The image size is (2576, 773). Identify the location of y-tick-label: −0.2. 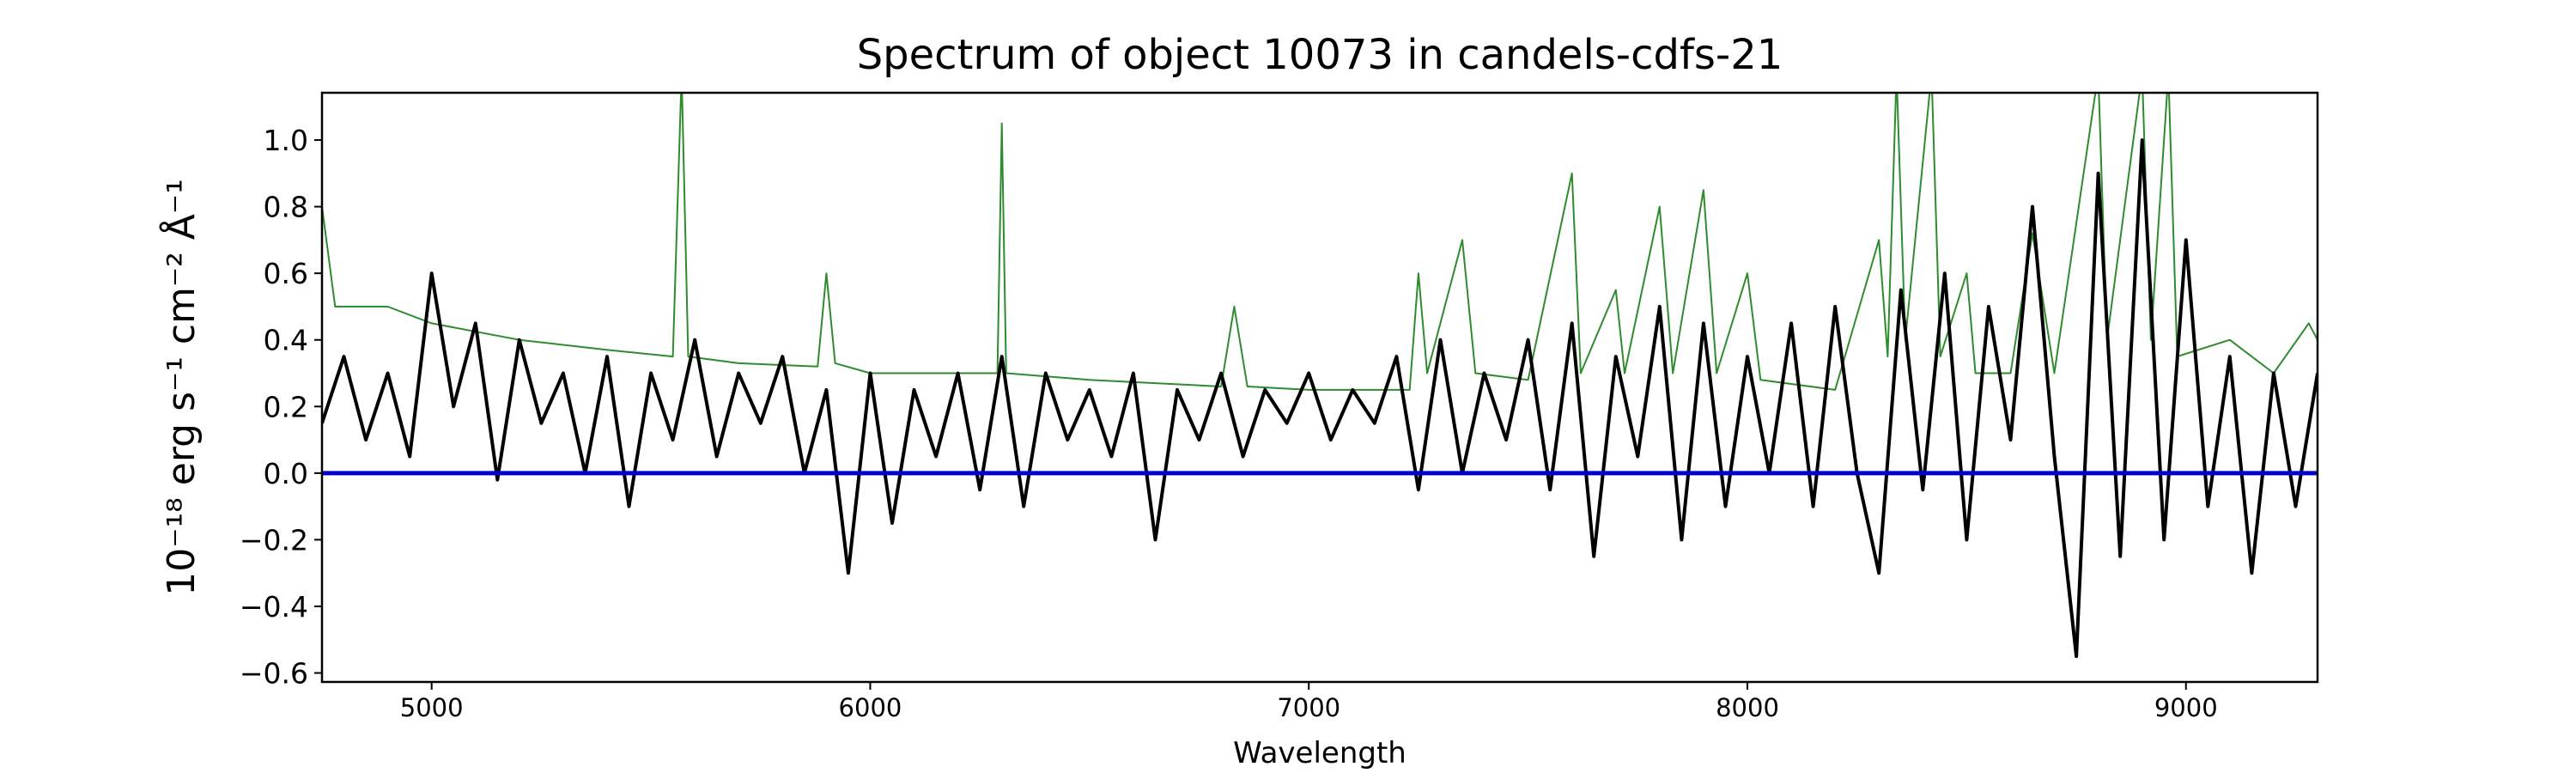
(274, 540).